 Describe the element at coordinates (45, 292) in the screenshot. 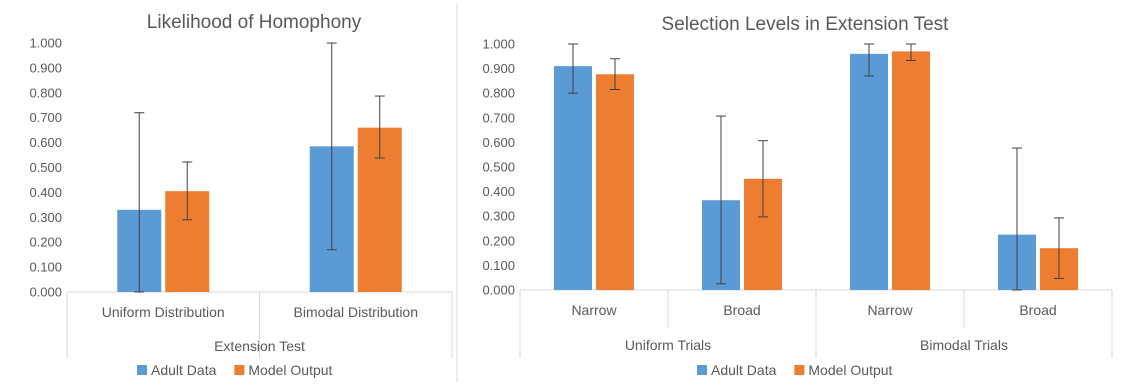

I see `chart1-y-tick-label: 0.000` at that location.